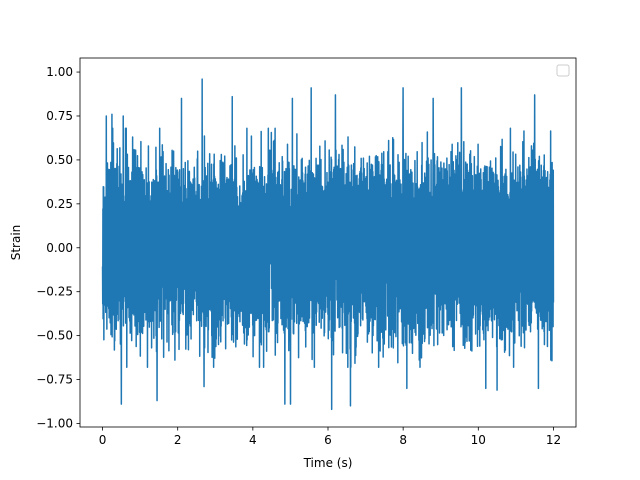 The height and width of the screenshot is (480, 640). Describe the element at coordinates (478, 440) in the screenshot. I see `x-tick-label: 10` at that location.